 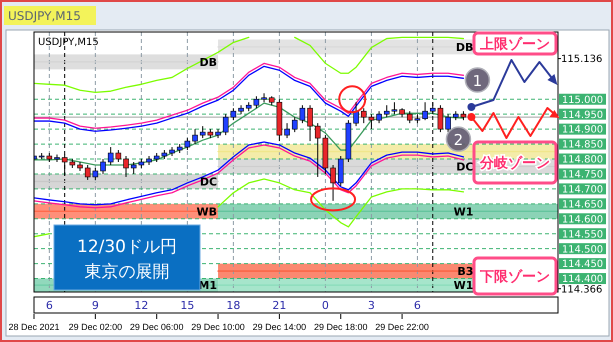 What do you see at coordinates (583, 130) in the screenshot?
I see `ref-line-label: 114.900` at bounding box center [583, 130].